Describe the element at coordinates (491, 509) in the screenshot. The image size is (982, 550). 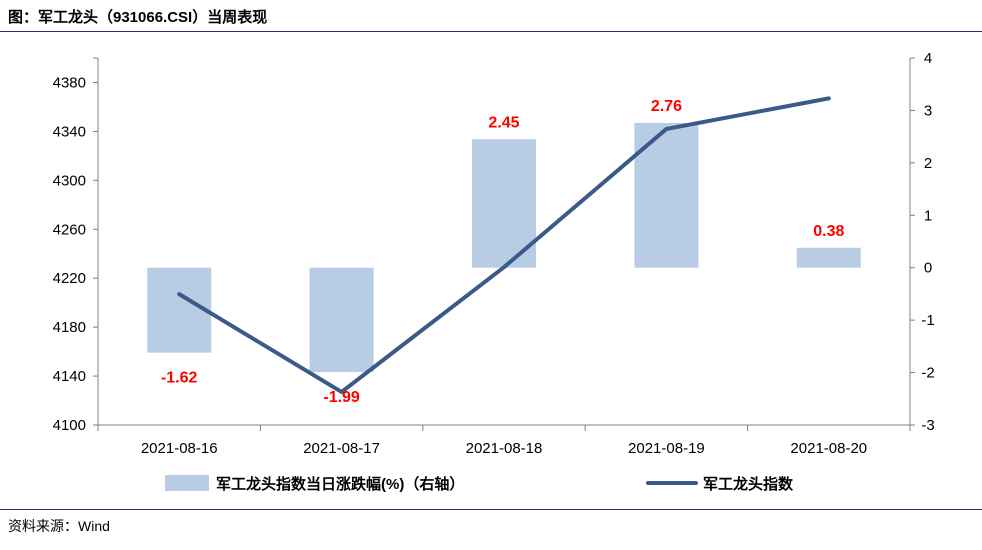
I see `bottom-rule` at that location.